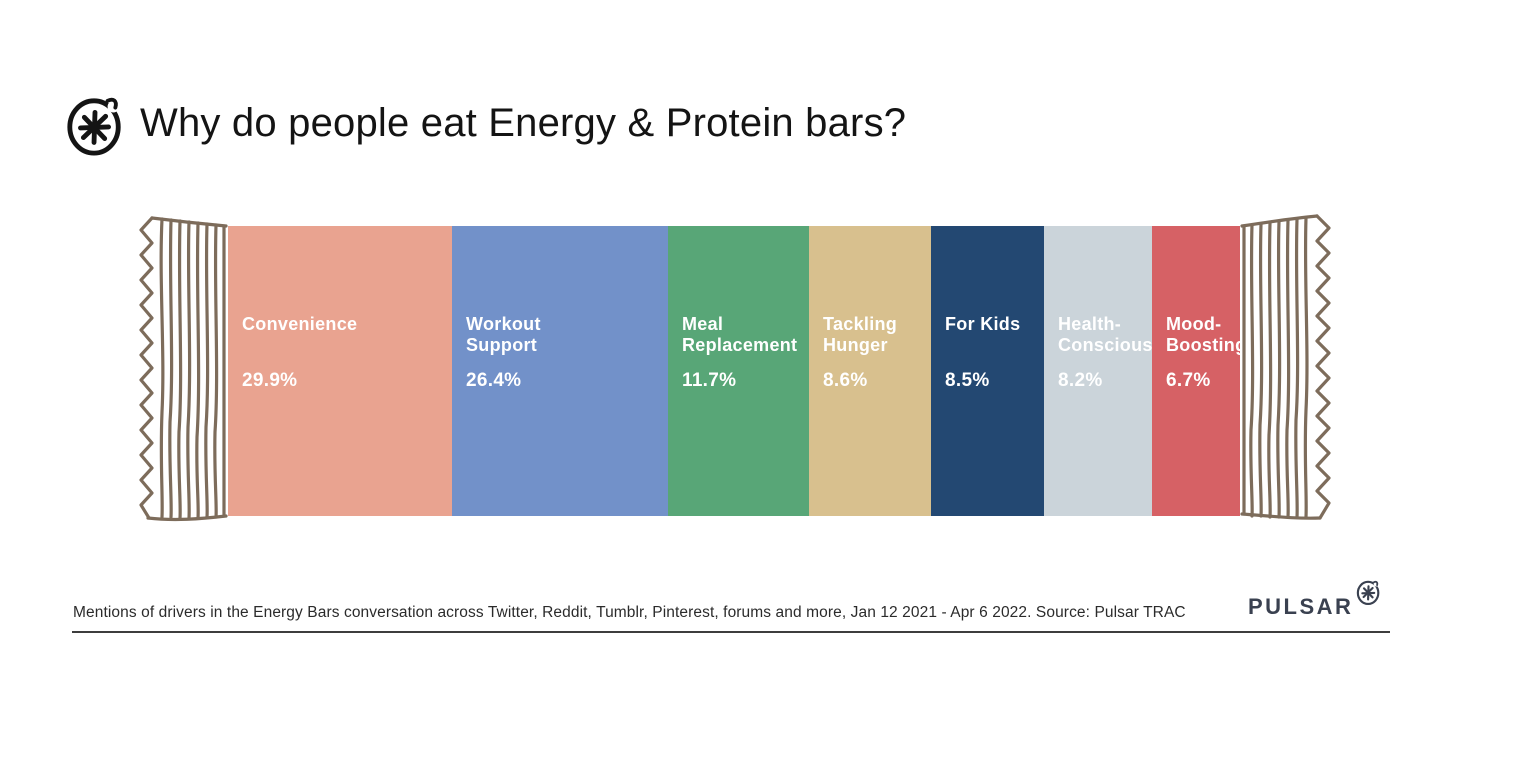 This screenshot has width=1536, height=784. I want to click on segment-value: 8.6%, so click(845, 380).